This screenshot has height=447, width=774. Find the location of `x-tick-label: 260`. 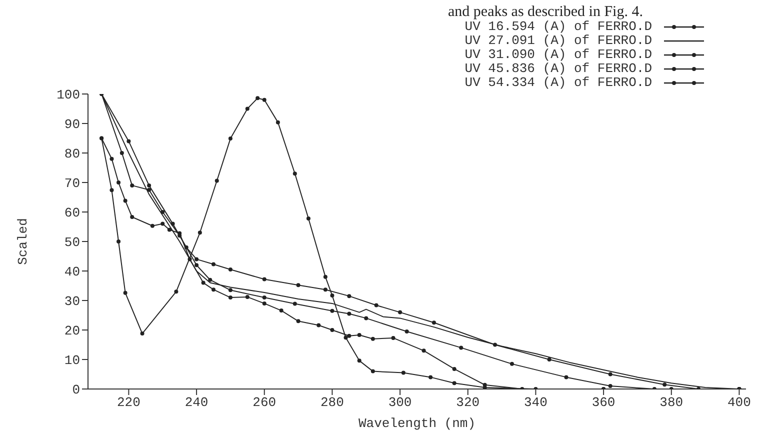

x-tick-label: 260 is located at coordinates (264, 402).